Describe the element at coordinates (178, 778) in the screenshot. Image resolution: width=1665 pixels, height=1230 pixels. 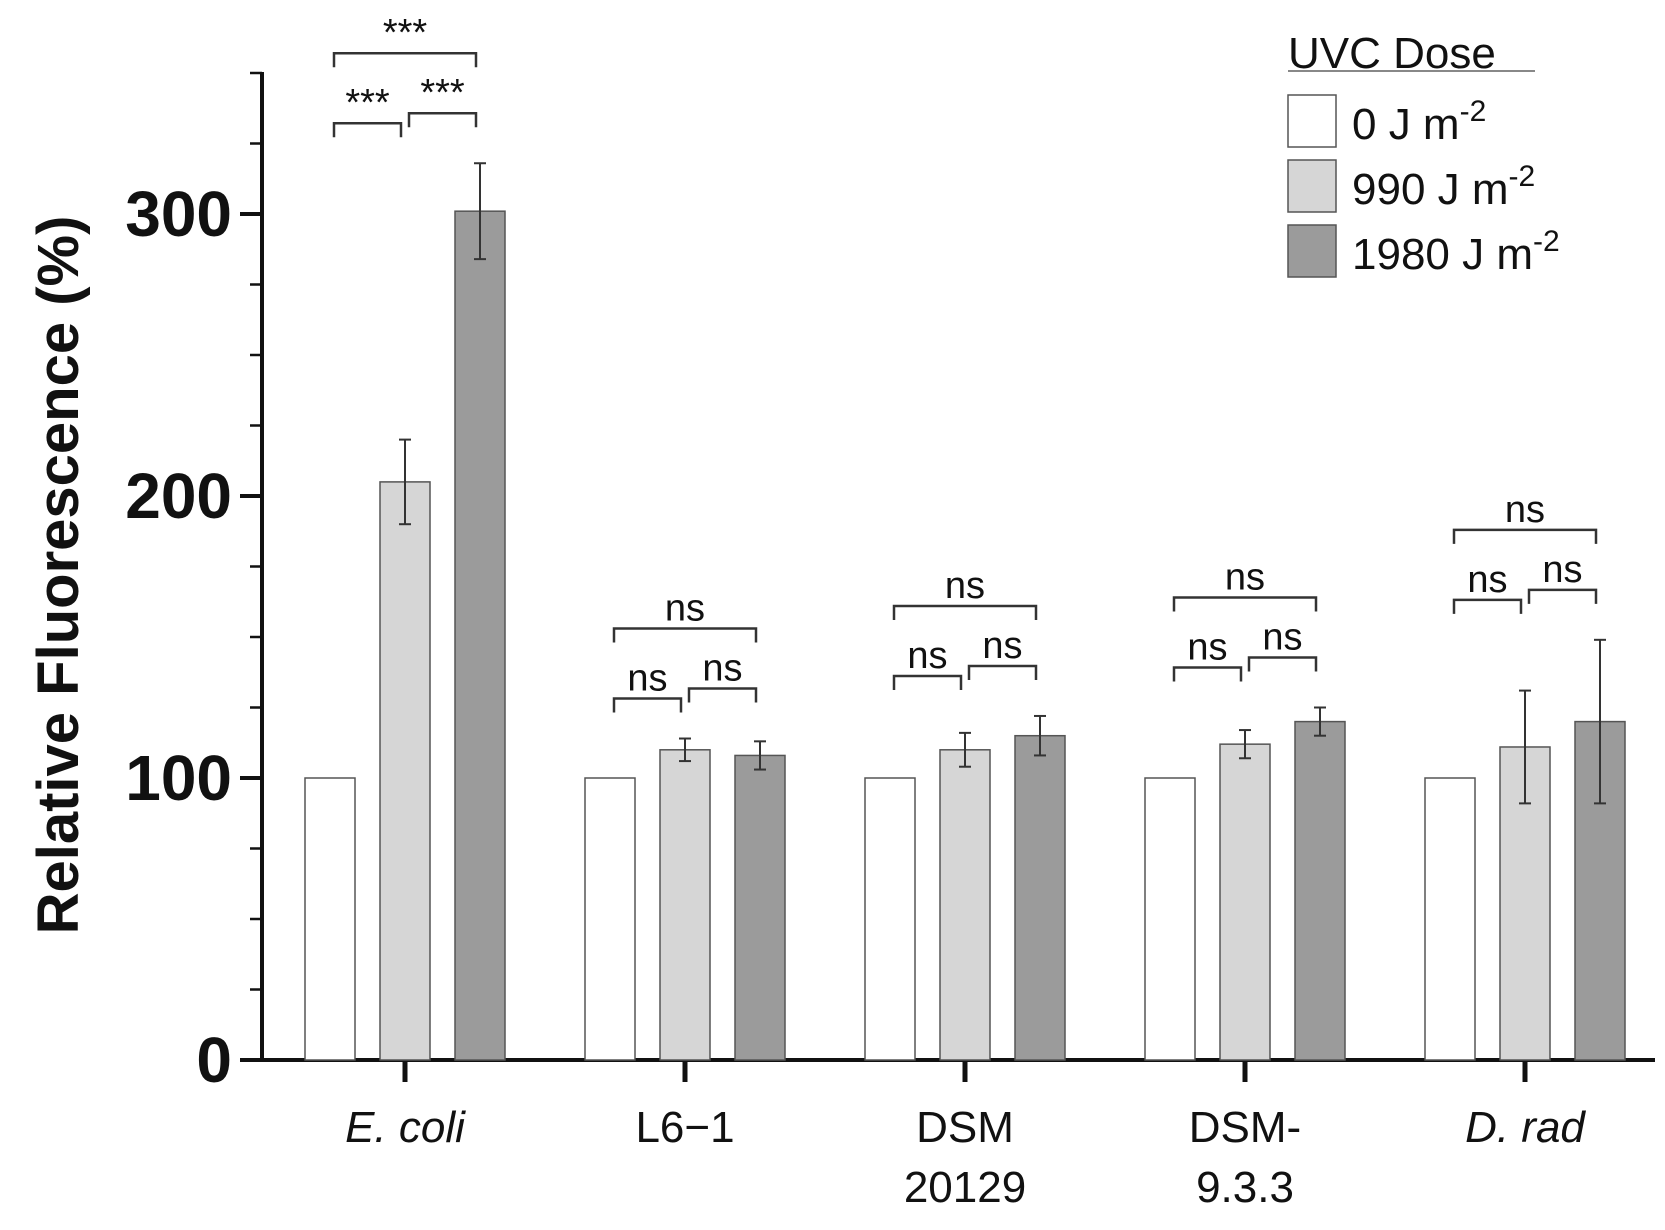
I see `y-tick-label: 100` at that location.